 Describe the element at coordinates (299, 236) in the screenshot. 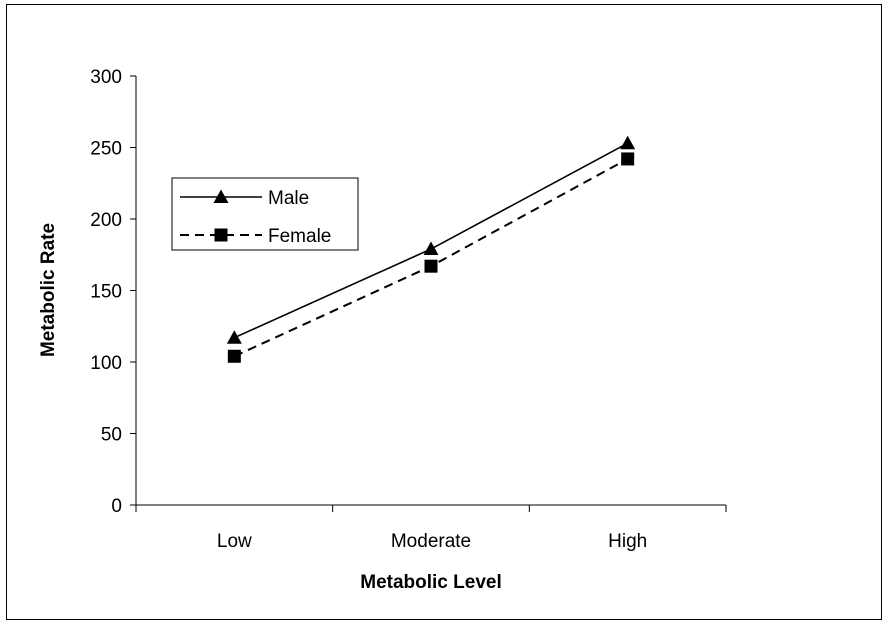

I see `legend-label: Female` at that location.